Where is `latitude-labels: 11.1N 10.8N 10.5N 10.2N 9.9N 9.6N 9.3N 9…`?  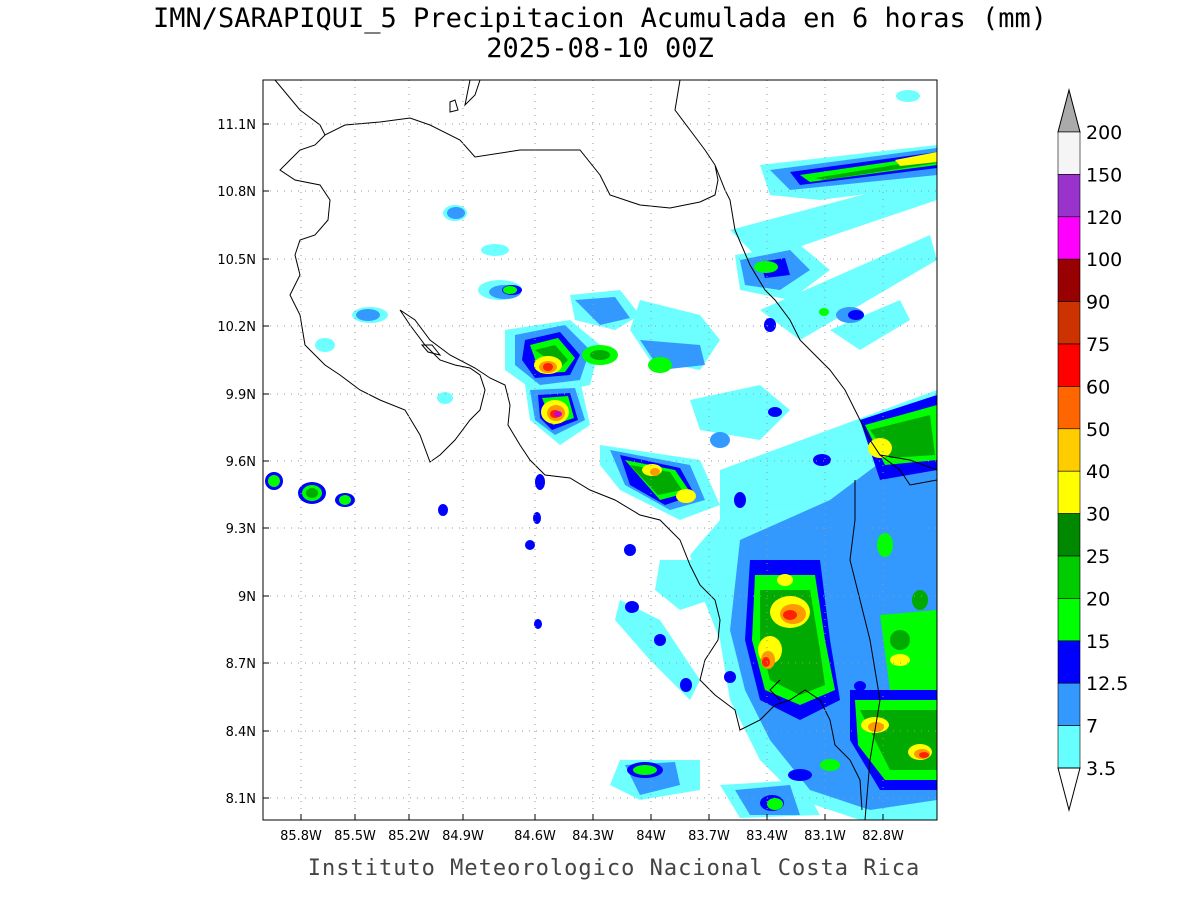
latitude-labels: 11.1N 10.8N 10.5N 10.2N 9.9N 9.6N 9.3N 9… is located at coordinates (236, 462).